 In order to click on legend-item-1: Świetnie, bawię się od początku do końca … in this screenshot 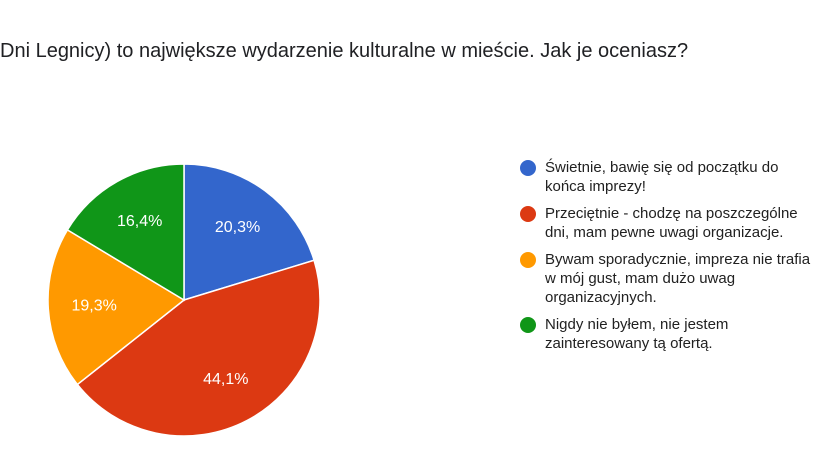, I will do `click(680, 177)`.